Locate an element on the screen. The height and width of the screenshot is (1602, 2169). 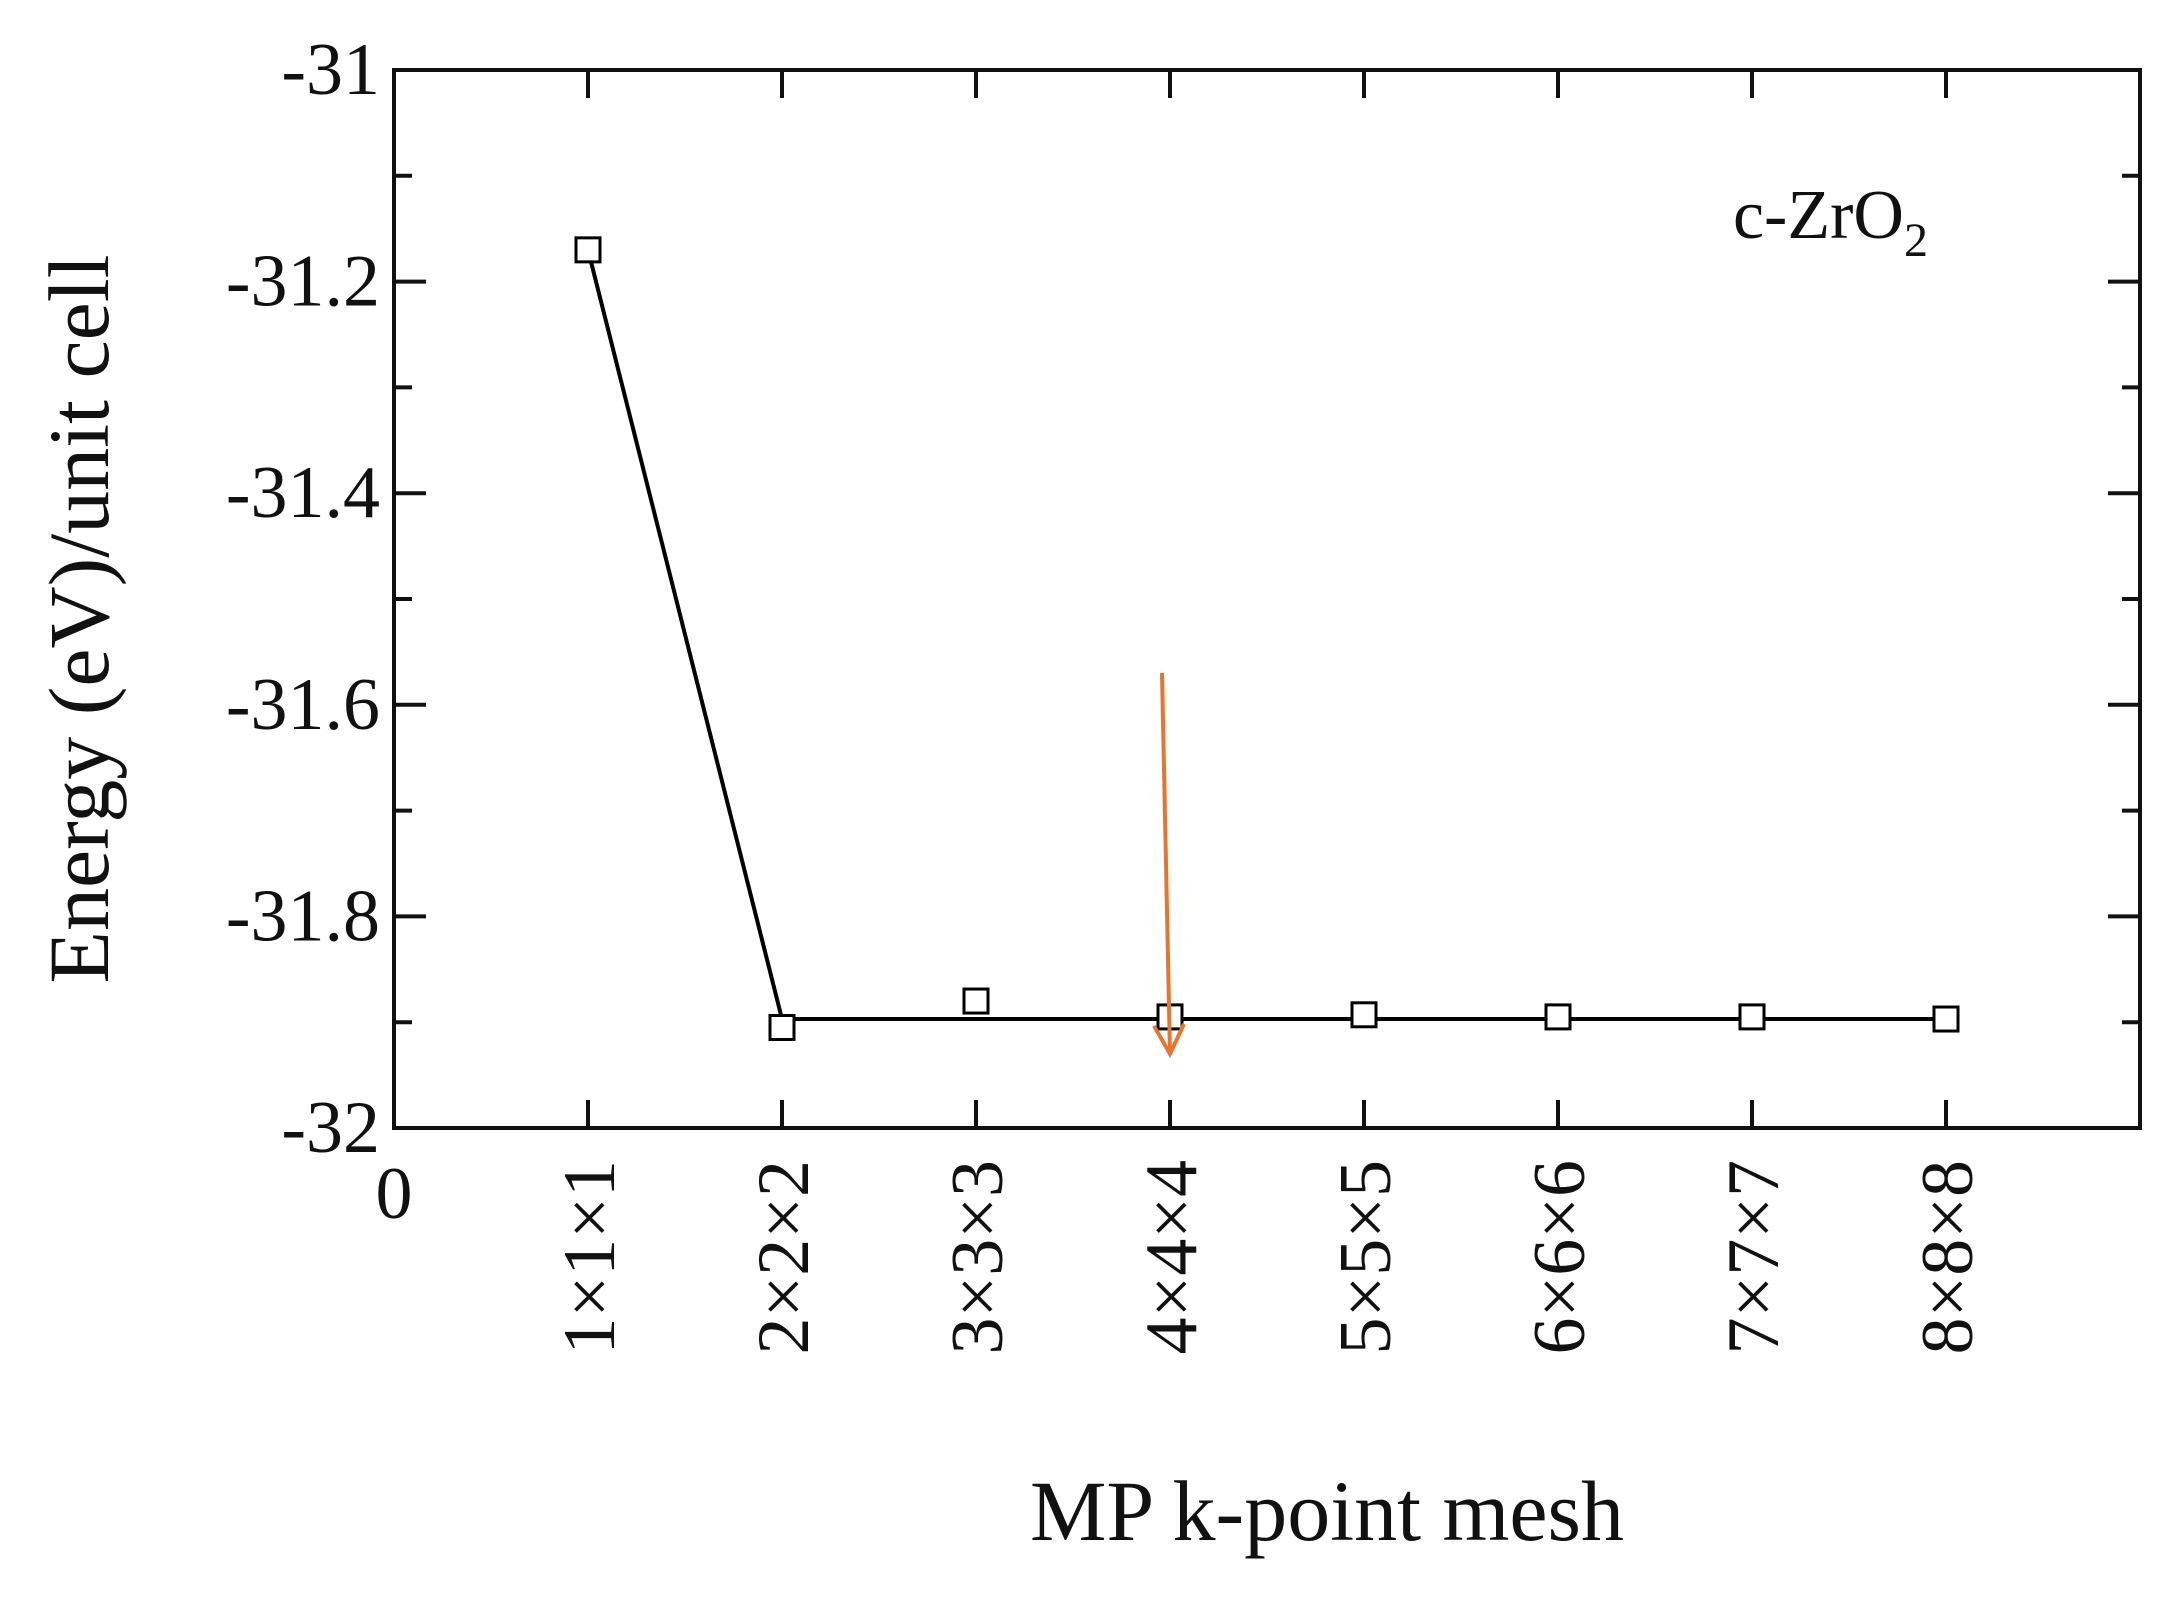
material-label-main: c-ZrO is located at coordinates (1818, 215).